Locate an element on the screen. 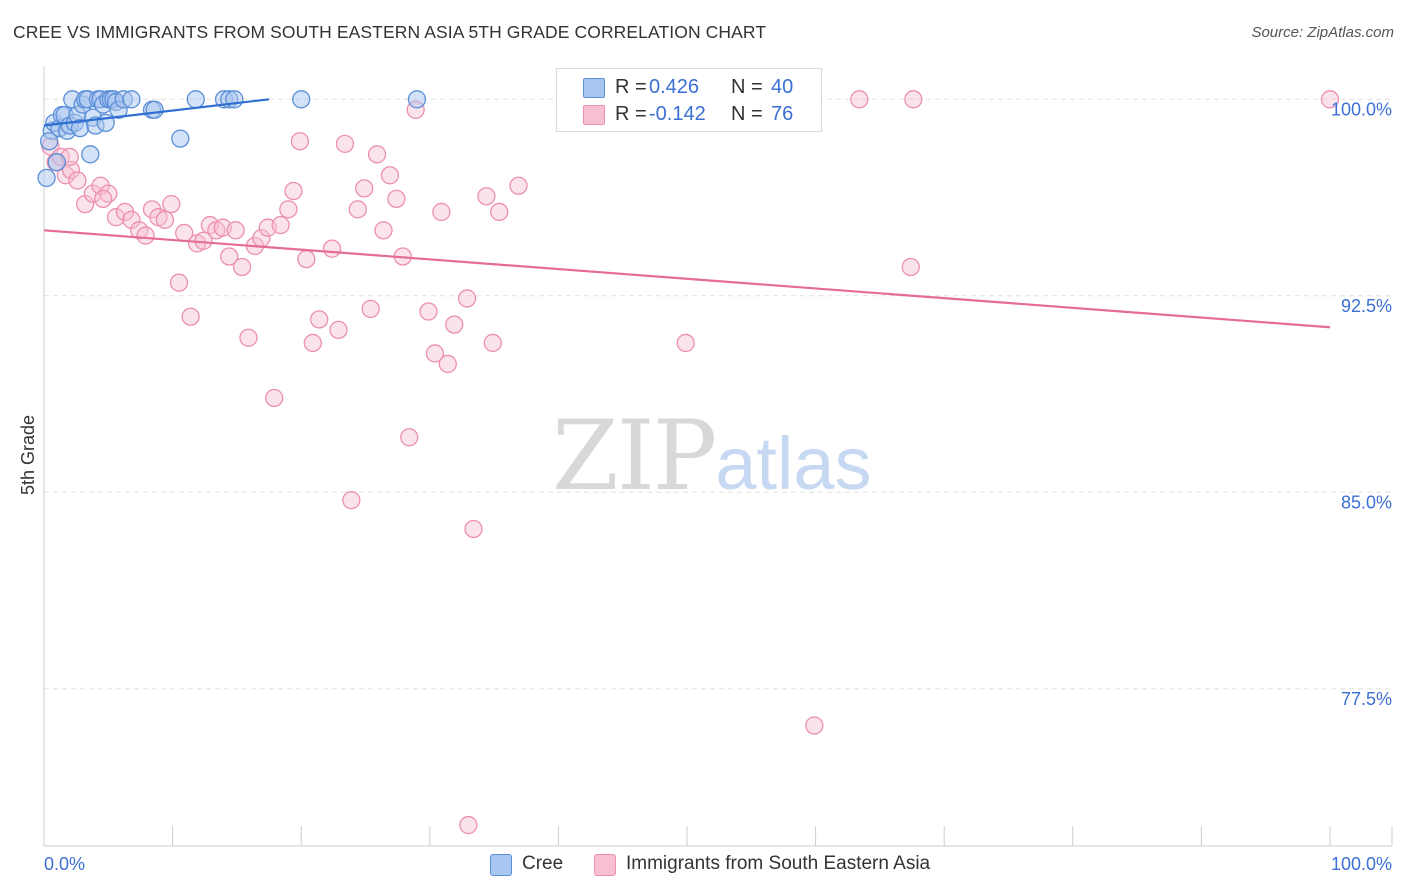  x-tick-label: 100.0% is located at coordinates (1361, 864).